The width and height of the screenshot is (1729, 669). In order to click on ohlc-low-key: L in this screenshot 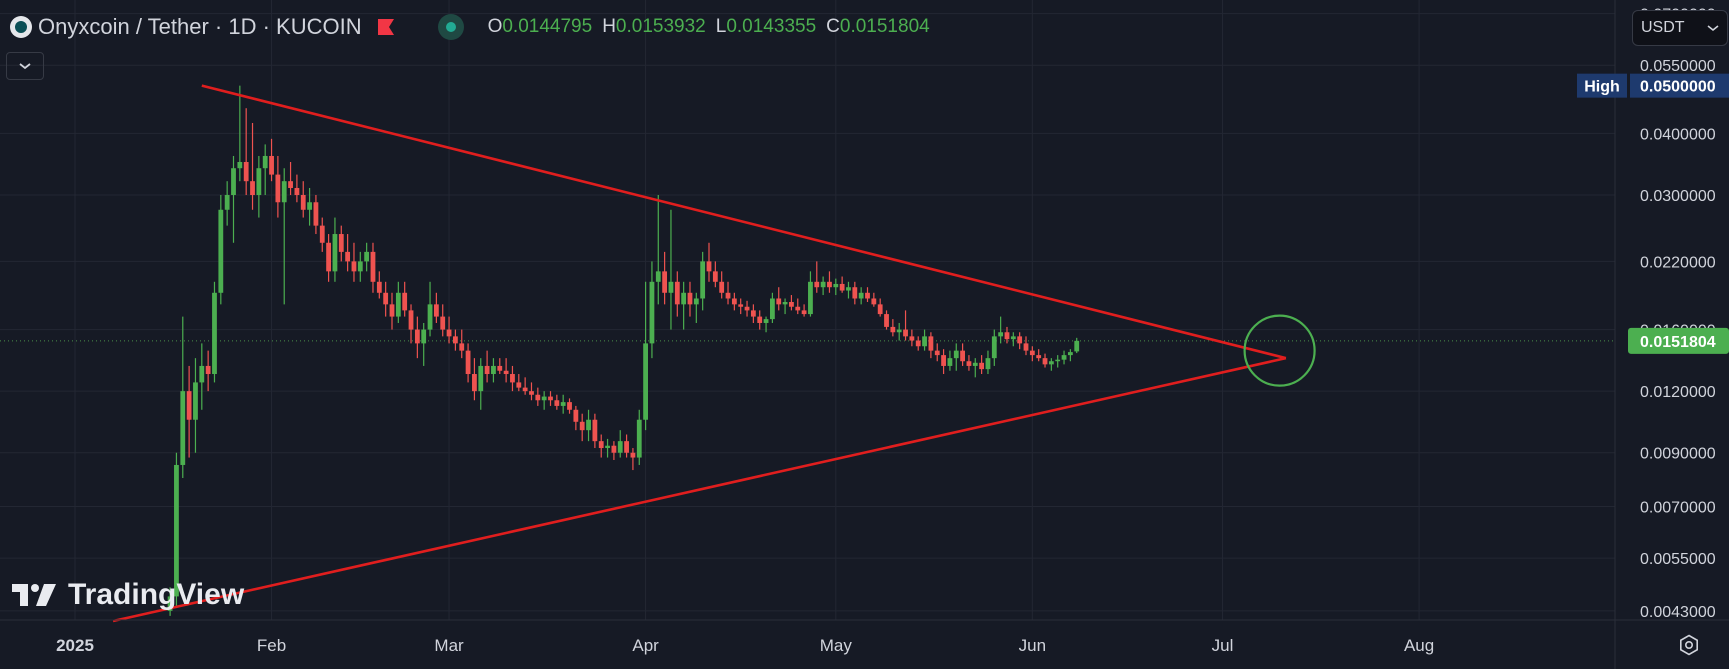, I will do `click(721, 26)`.